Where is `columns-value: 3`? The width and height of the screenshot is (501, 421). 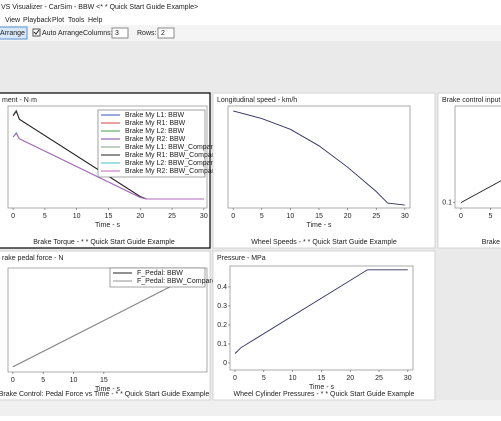 columns-value: 3 is located at coordinates (117, 33).